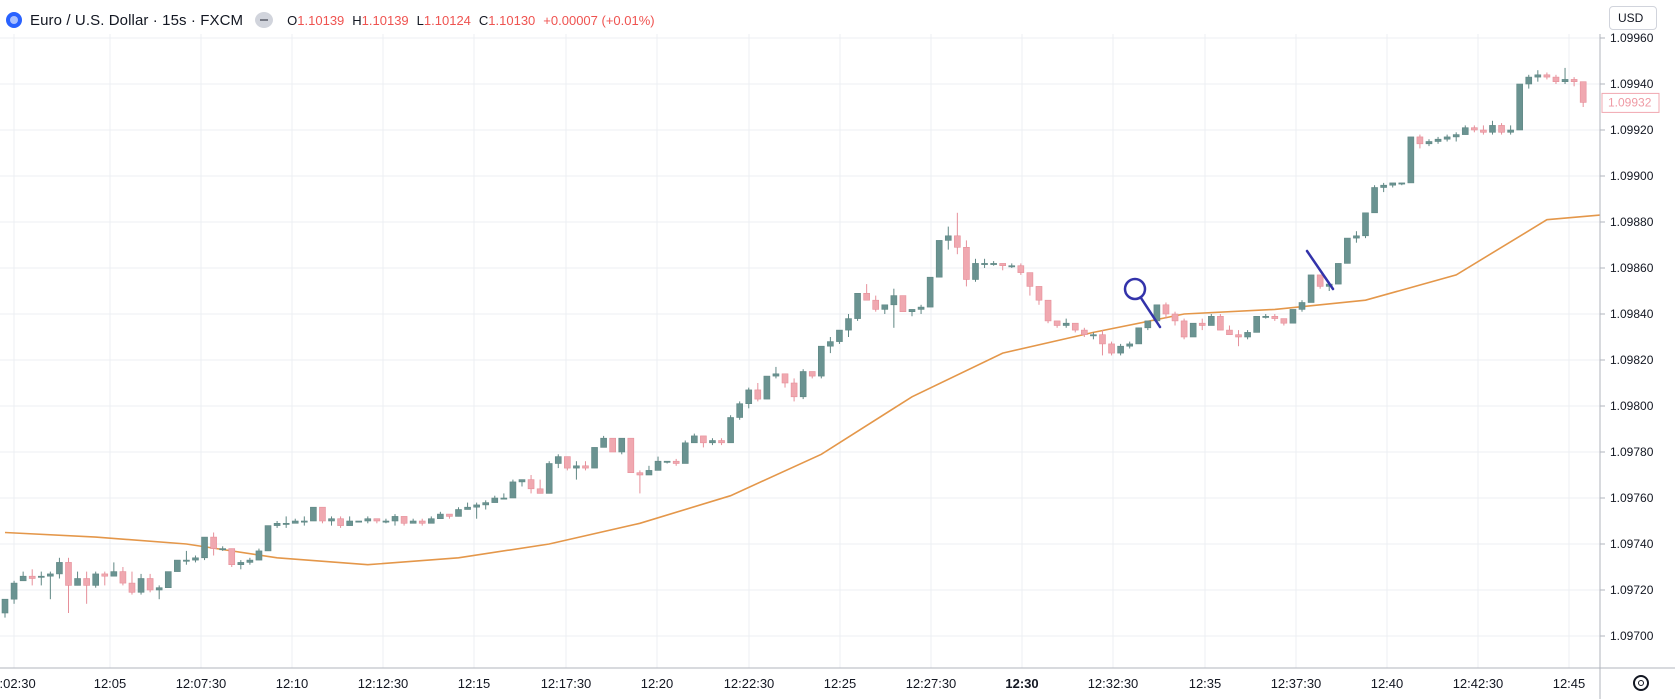 The width and height of the screenshot is (1675, 699). What do you see at coordinates (18, 683) in the screenshot?
I see `x-tick-label: 2:02:30` at bounding box center [18, 683].